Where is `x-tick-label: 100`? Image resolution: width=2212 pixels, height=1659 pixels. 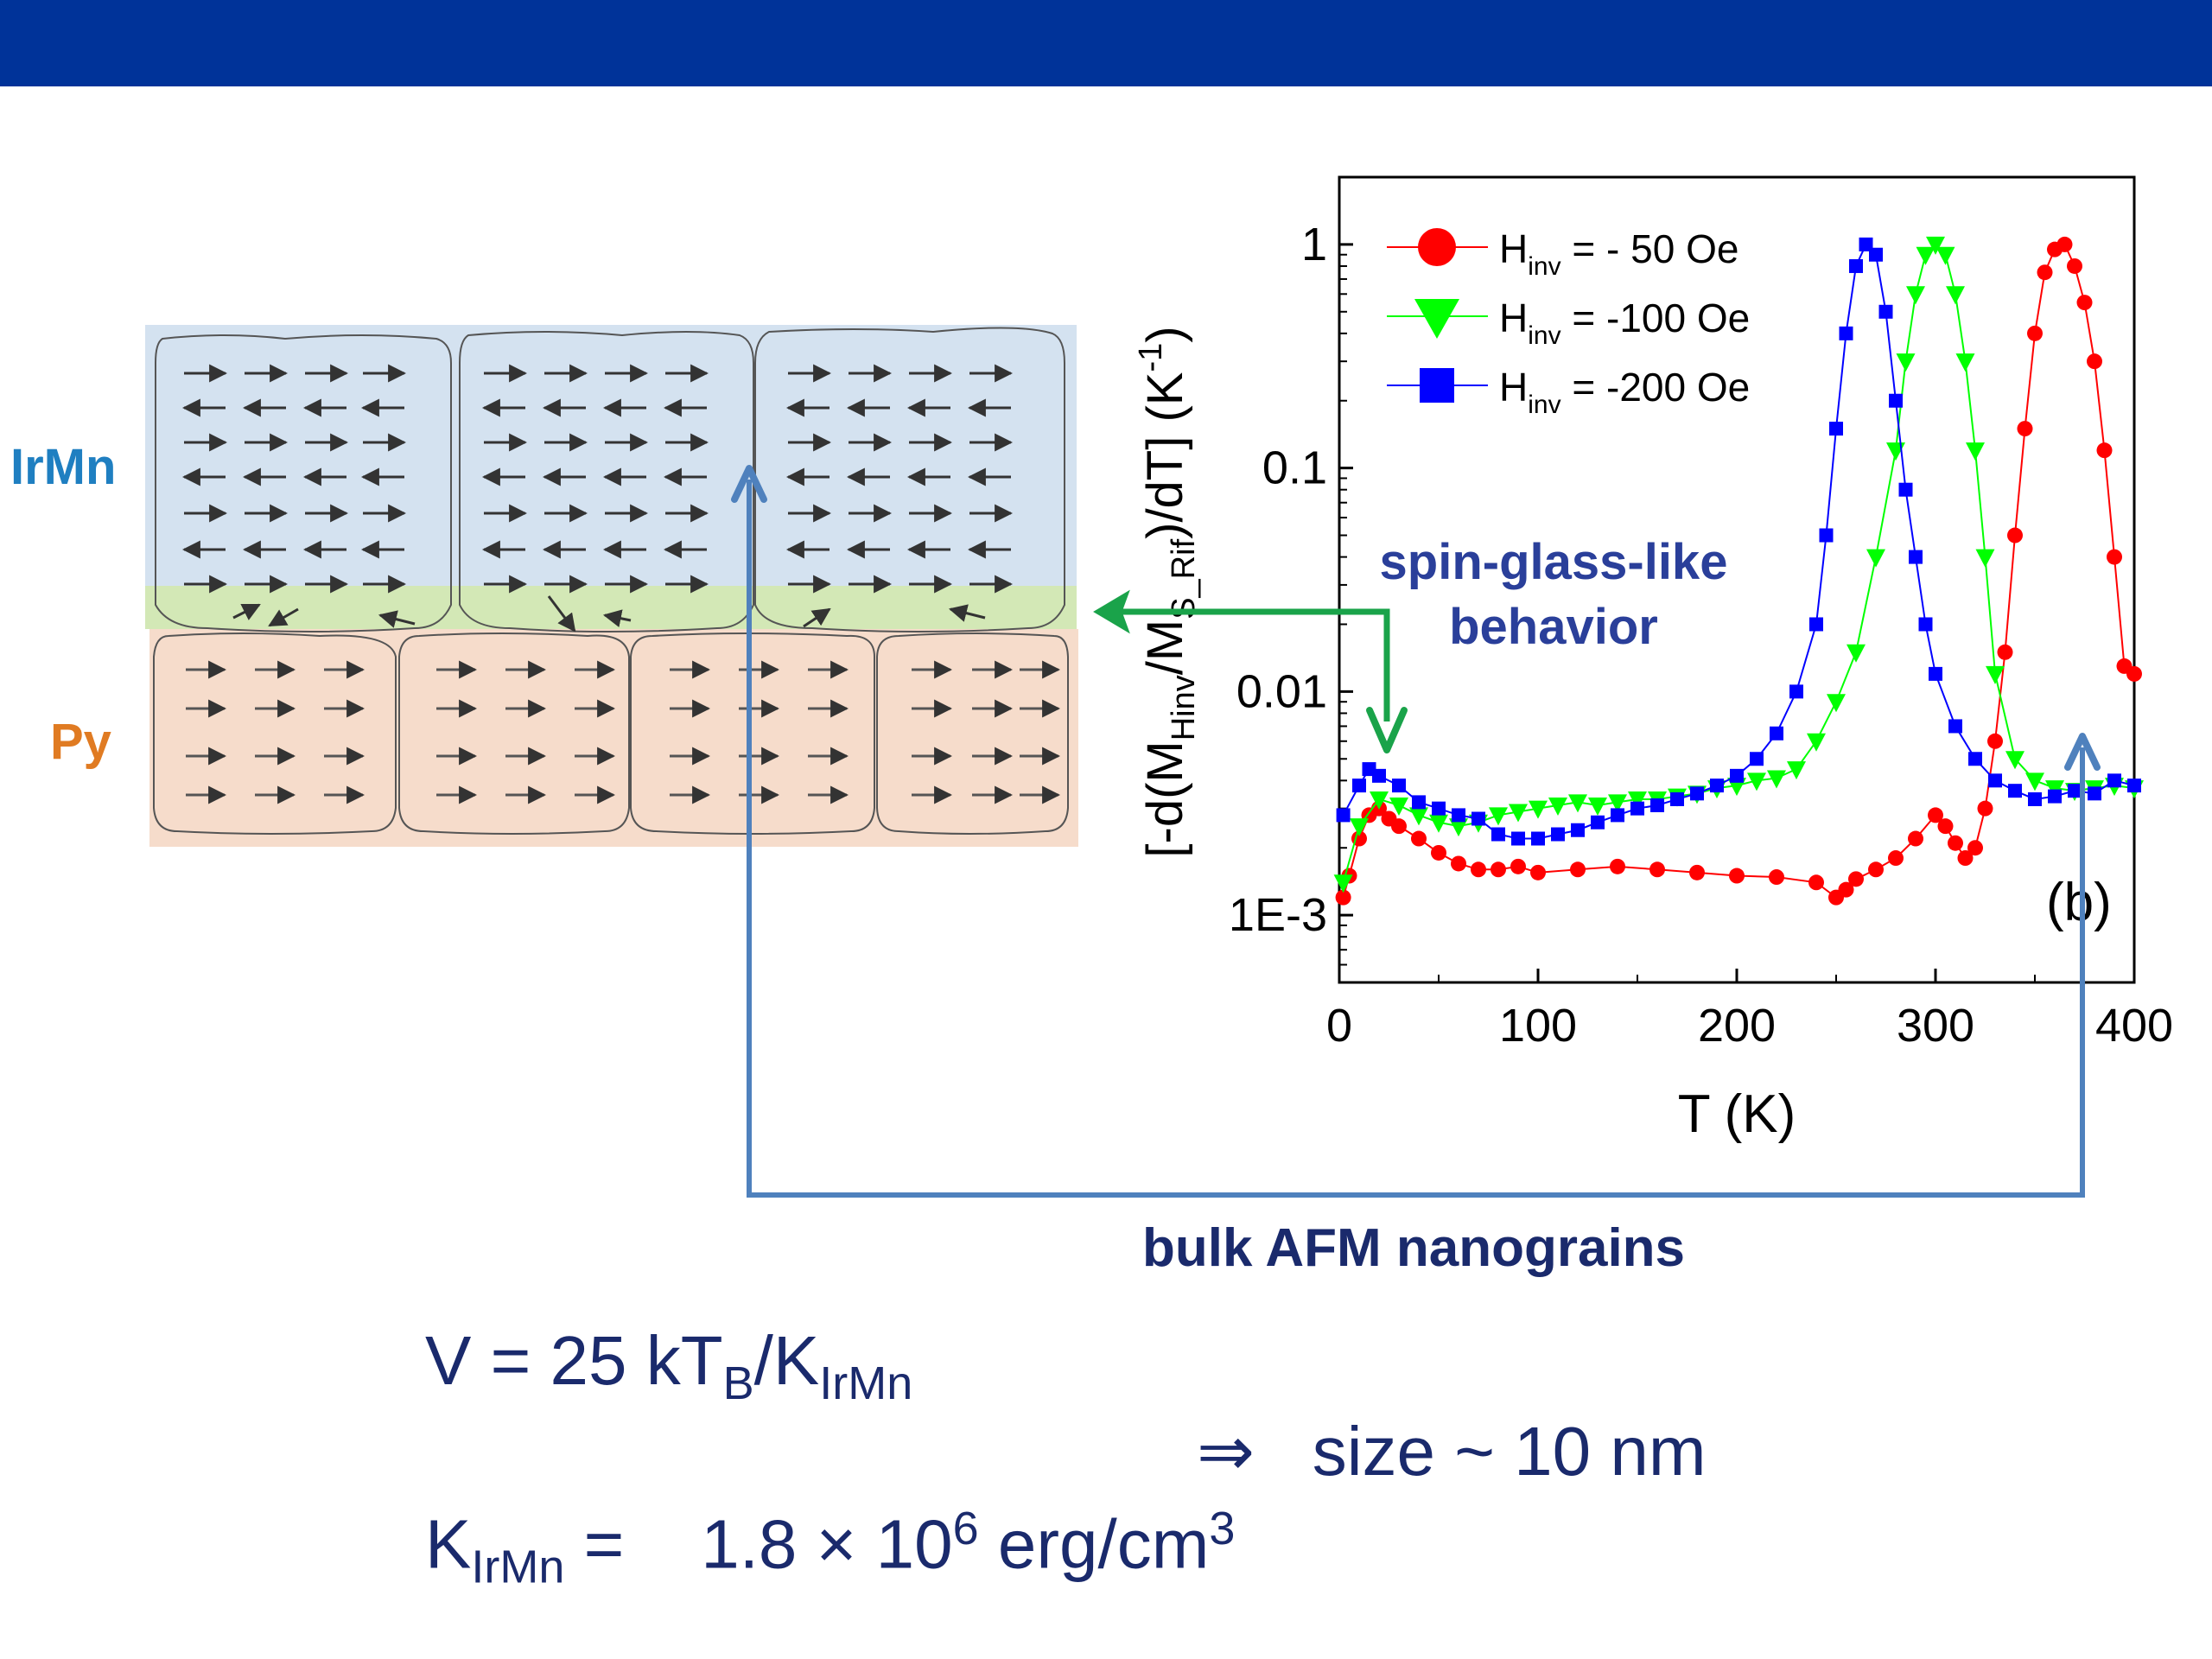
x-tick-label: 100 is located at coordinates (1538, 1026).